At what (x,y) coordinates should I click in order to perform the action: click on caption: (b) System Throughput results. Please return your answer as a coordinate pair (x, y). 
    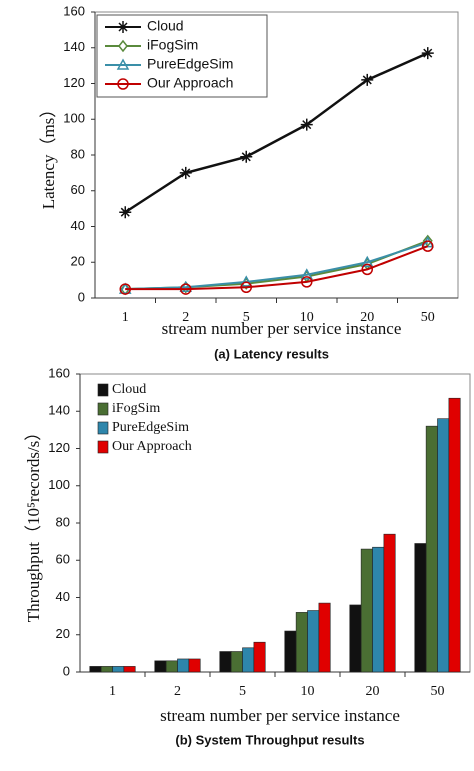
    Looking at the image, I should click on (269, 739).